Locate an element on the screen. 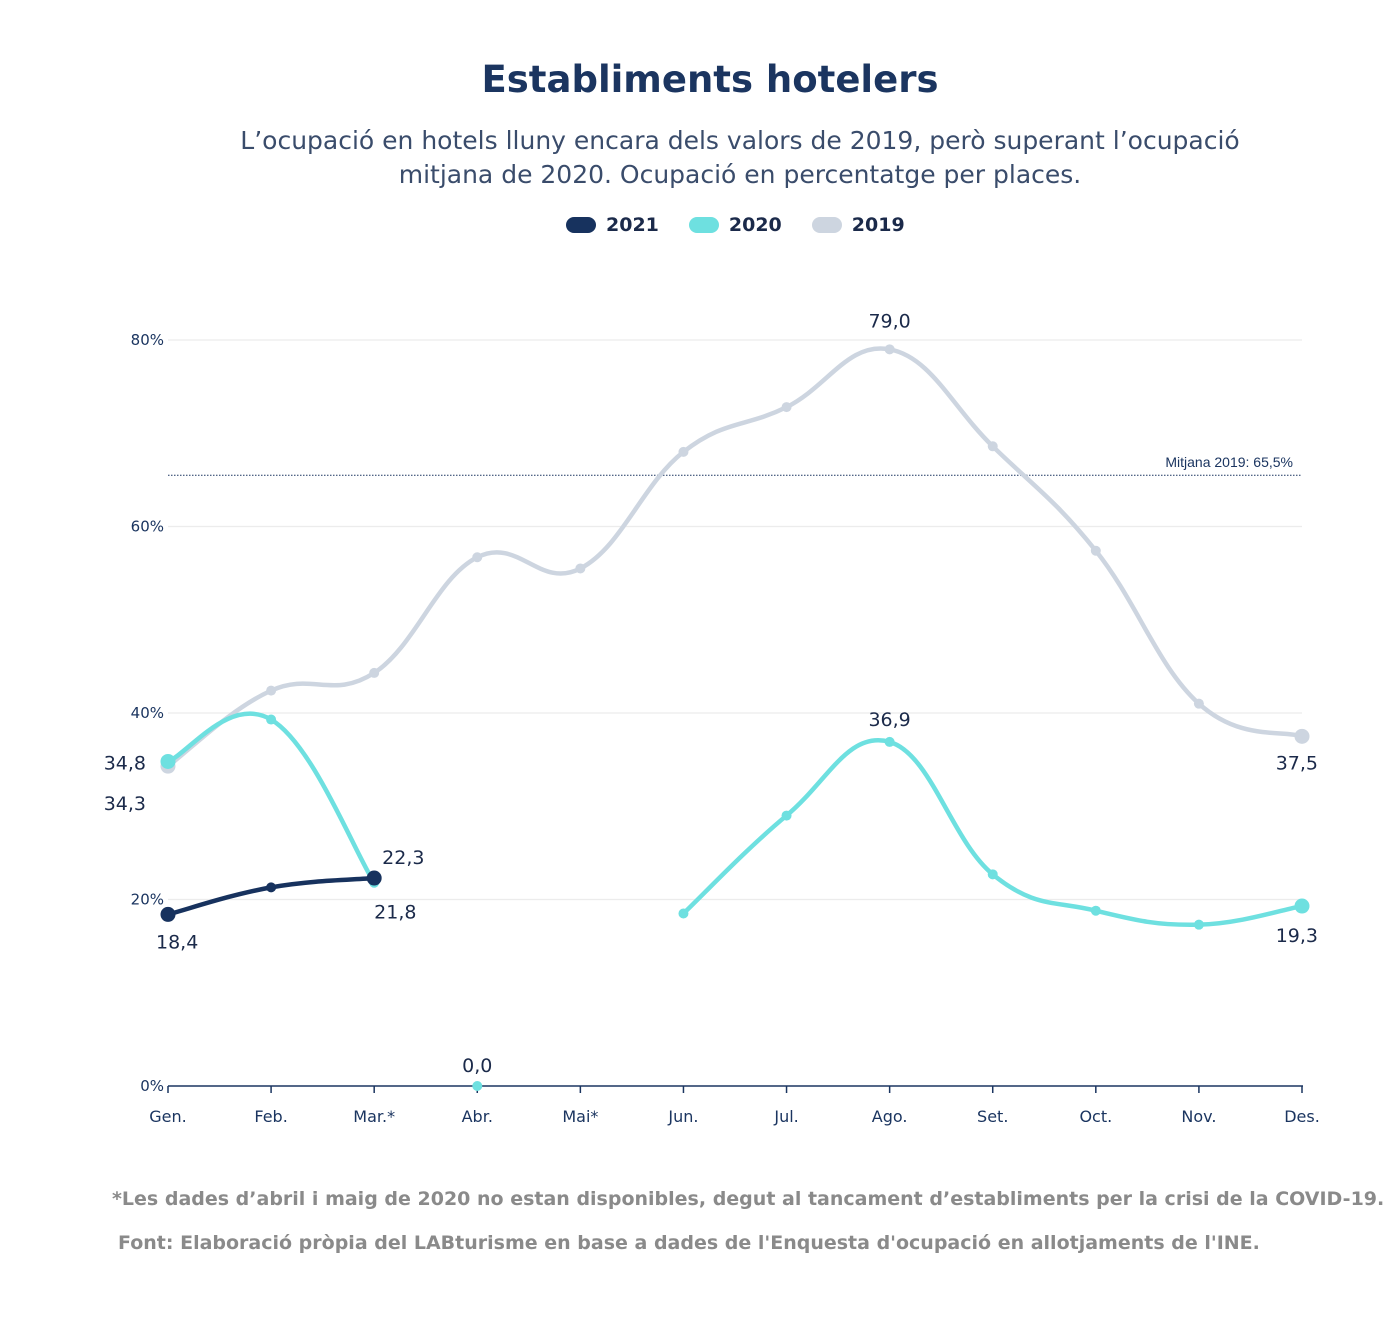 The image size is (1395, 1335). legend-label-2021: 2021 is located at coordinates (632, 225).